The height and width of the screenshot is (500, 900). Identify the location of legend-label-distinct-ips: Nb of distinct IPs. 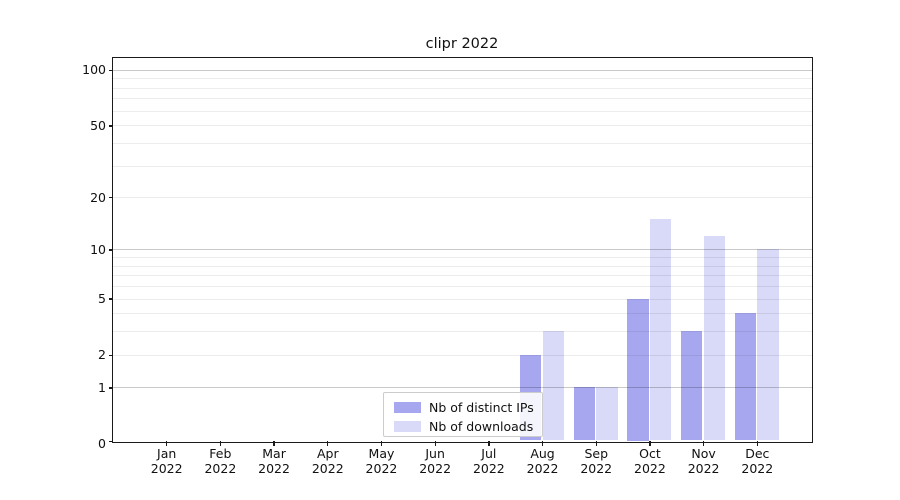
(481, 407).